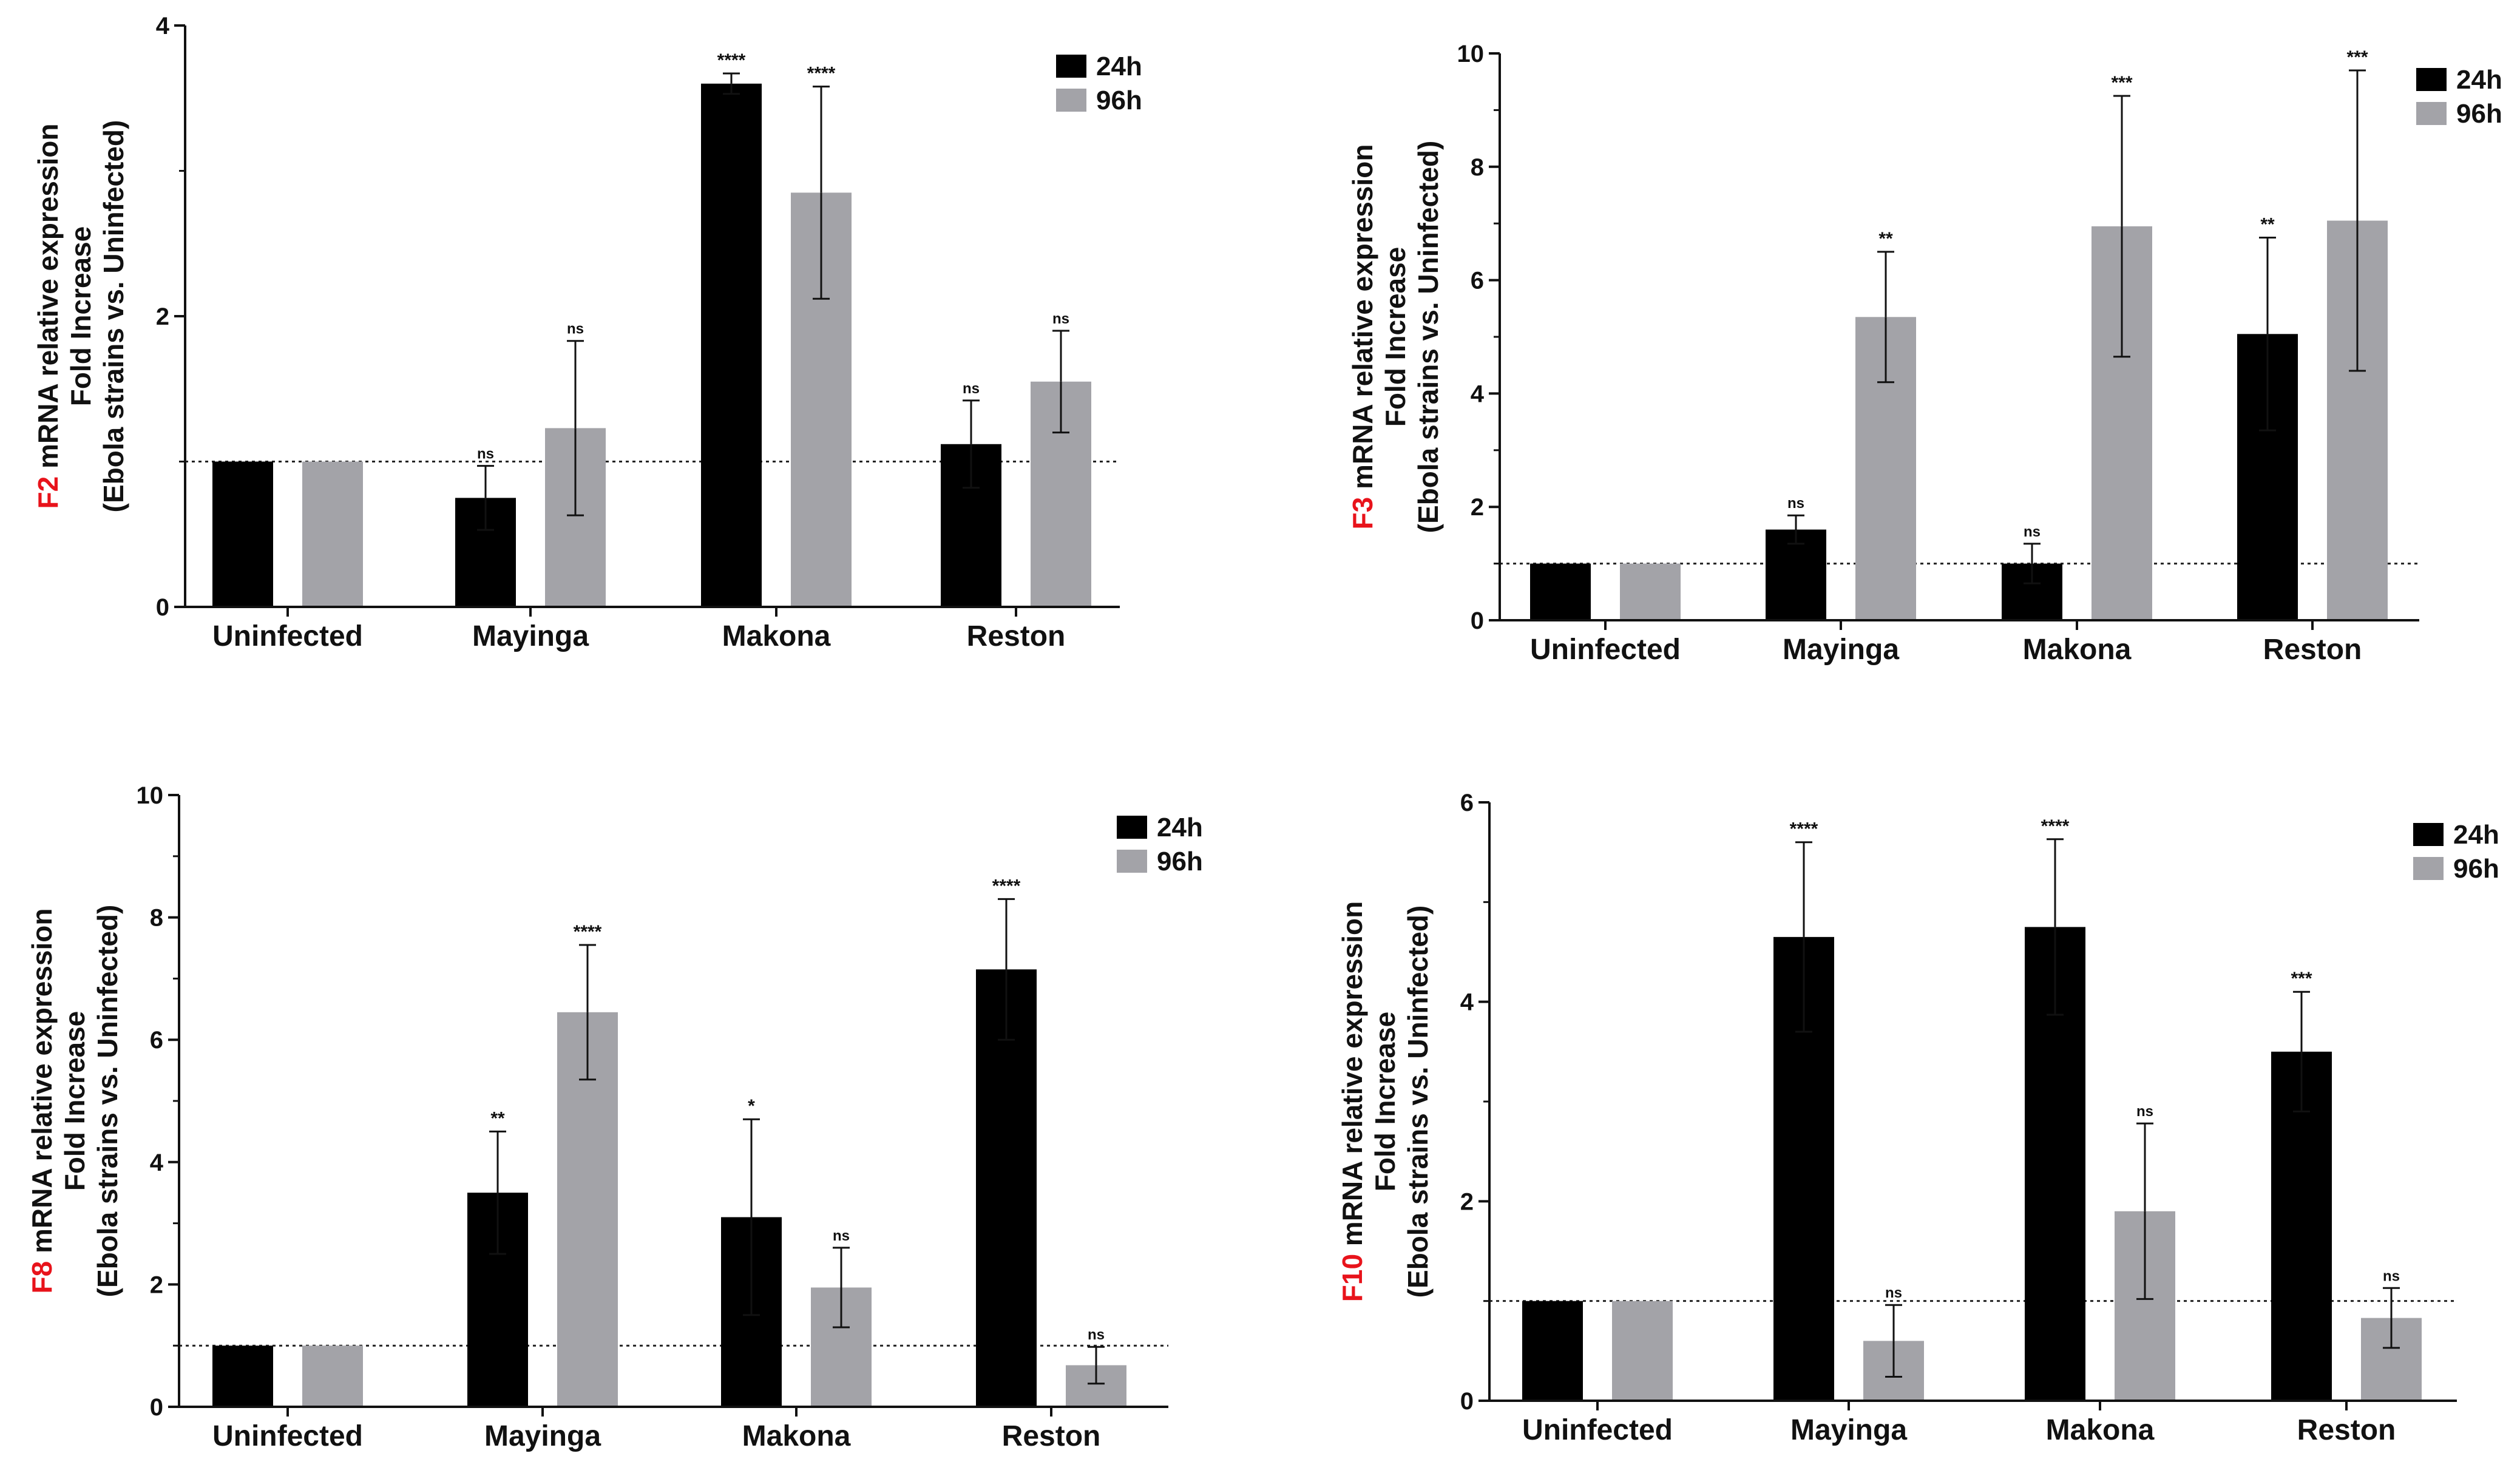  I want to click on gene-name: F10, so click(1352, 1278).